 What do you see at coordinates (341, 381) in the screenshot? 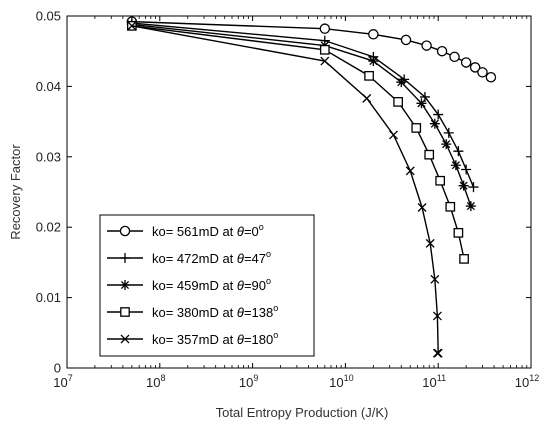
I see `x-tick-label: 10¹⁰` at bounding box center [341, 381].